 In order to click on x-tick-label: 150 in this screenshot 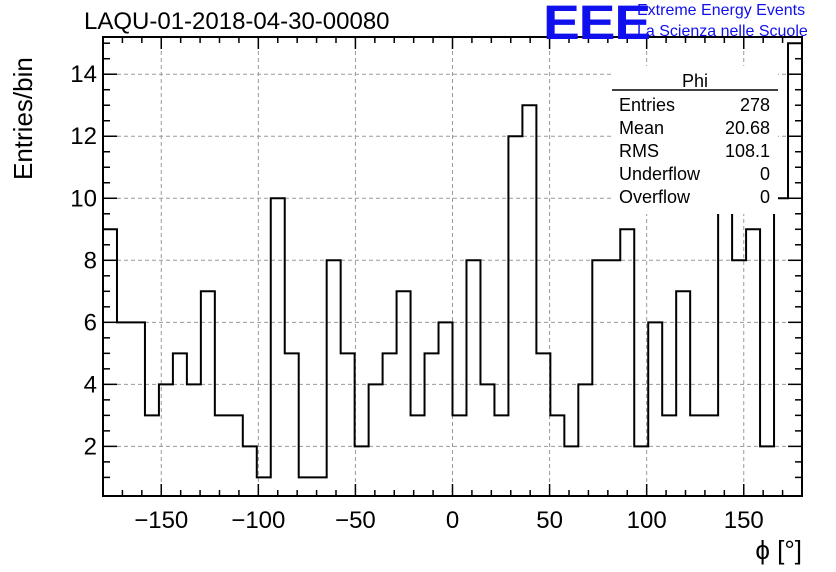, I will do `click(744, 520)`.